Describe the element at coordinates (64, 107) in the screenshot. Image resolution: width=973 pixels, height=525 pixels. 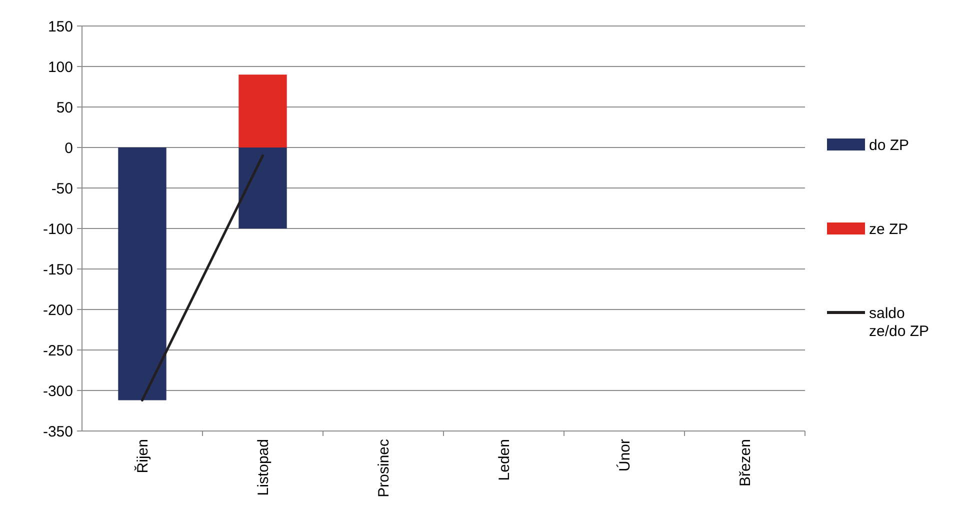
I see `y-tick-label: 50` at that location.